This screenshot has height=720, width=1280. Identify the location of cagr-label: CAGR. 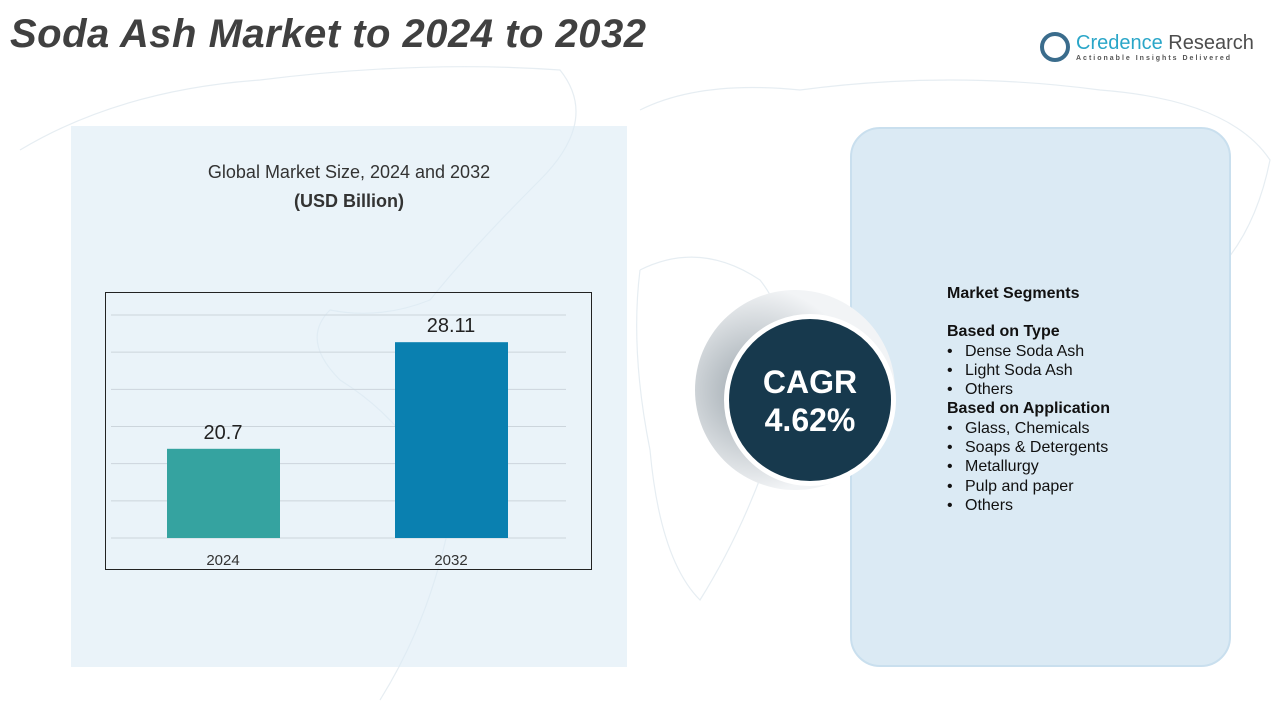
(810, 382).